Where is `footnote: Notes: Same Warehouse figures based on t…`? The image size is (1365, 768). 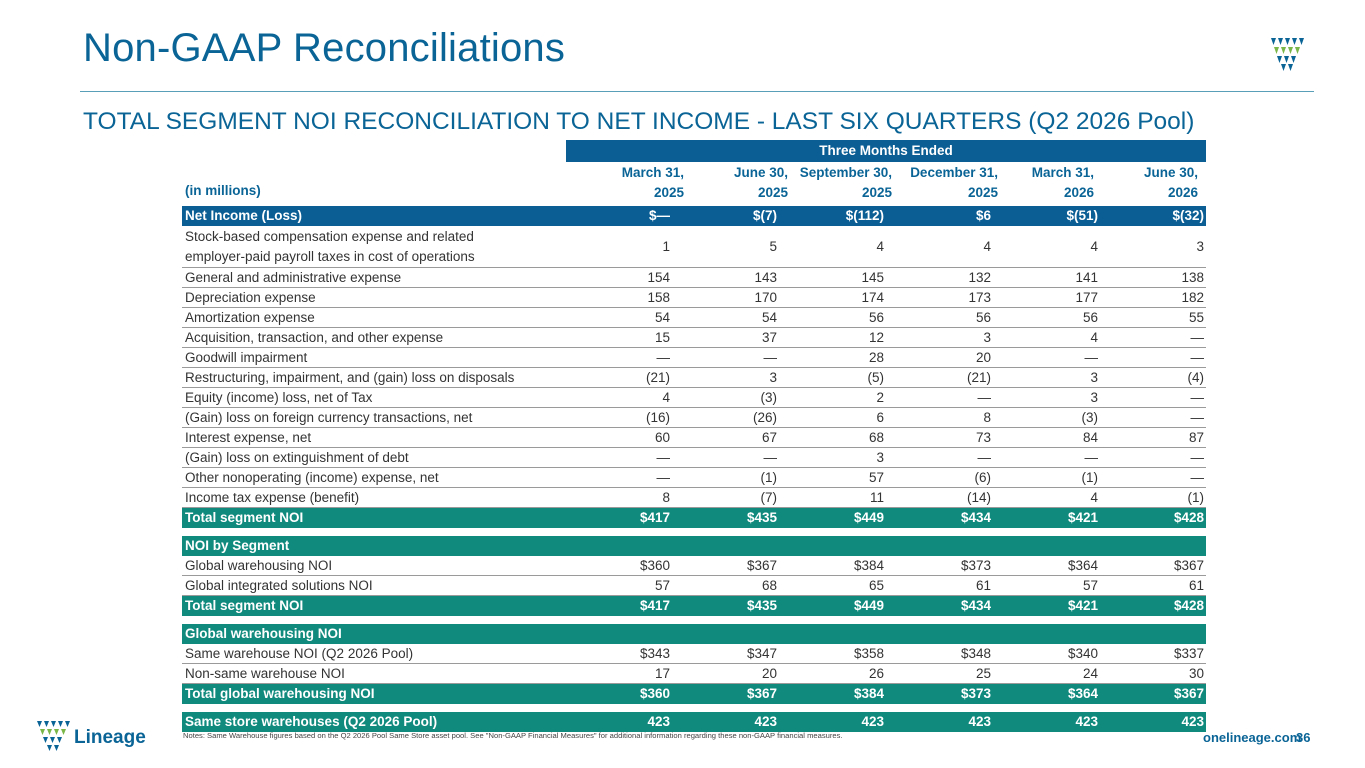 footnote: Notes: Same Warehouse figures based on t… is located at coordinates (513, 735).